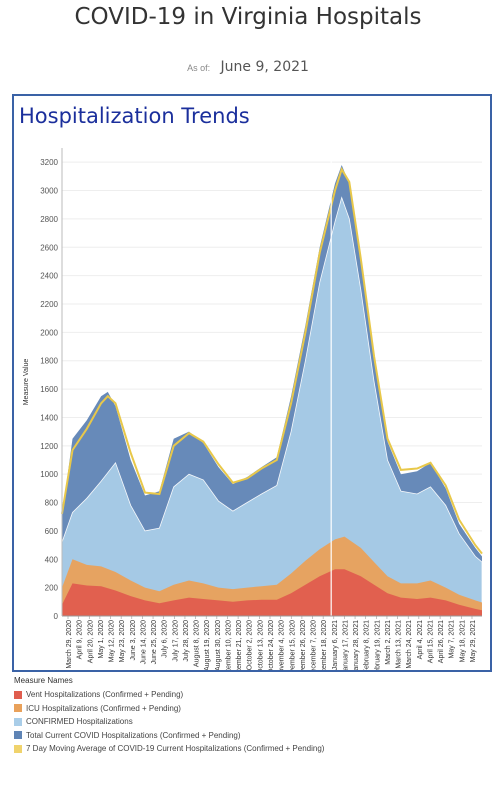 The height and width of the screenshot is (794, 496). Describe the element at coordinates (43, 680) in the screenshot. I see `legend-title: Measure Names` at that location.